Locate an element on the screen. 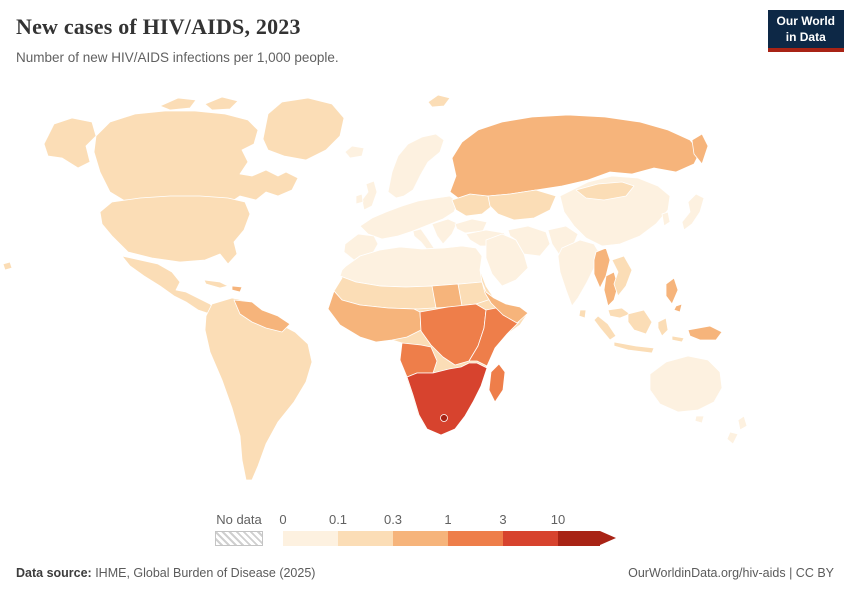 Image resolution: width=850 pixels, height=600 pixels. region-ireland is located at coordinates (359, 199).